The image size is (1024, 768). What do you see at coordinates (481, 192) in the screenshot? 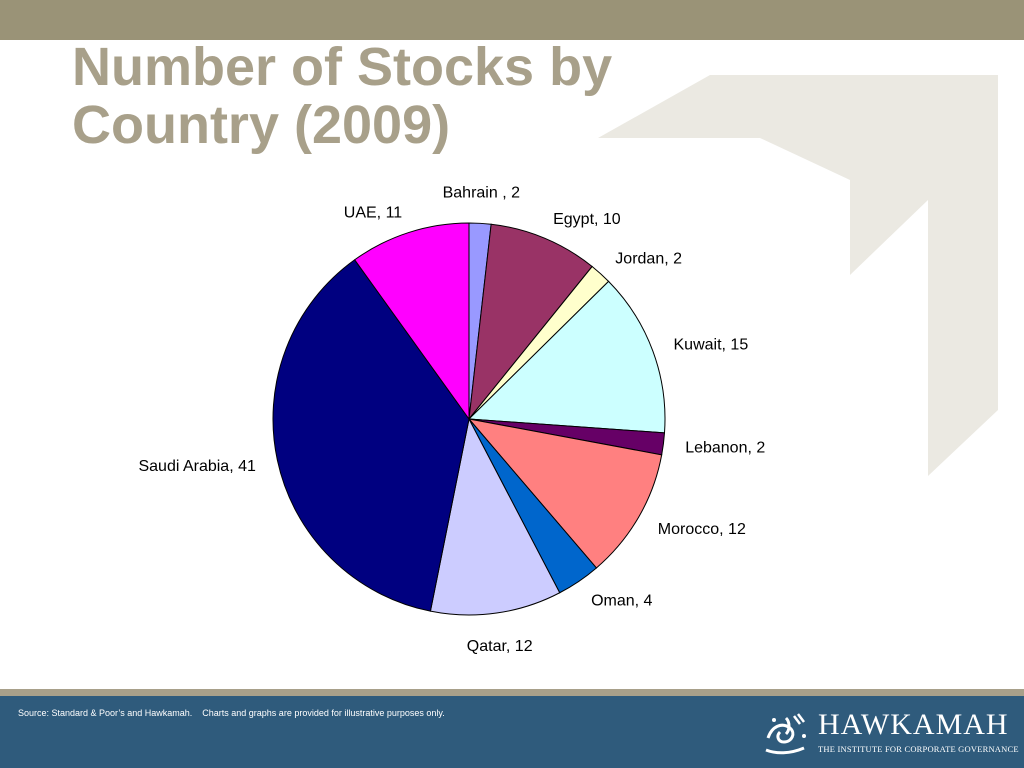
I see `pie-label-bahrain: Bahrain , 2` at bounding box center [481, 192].